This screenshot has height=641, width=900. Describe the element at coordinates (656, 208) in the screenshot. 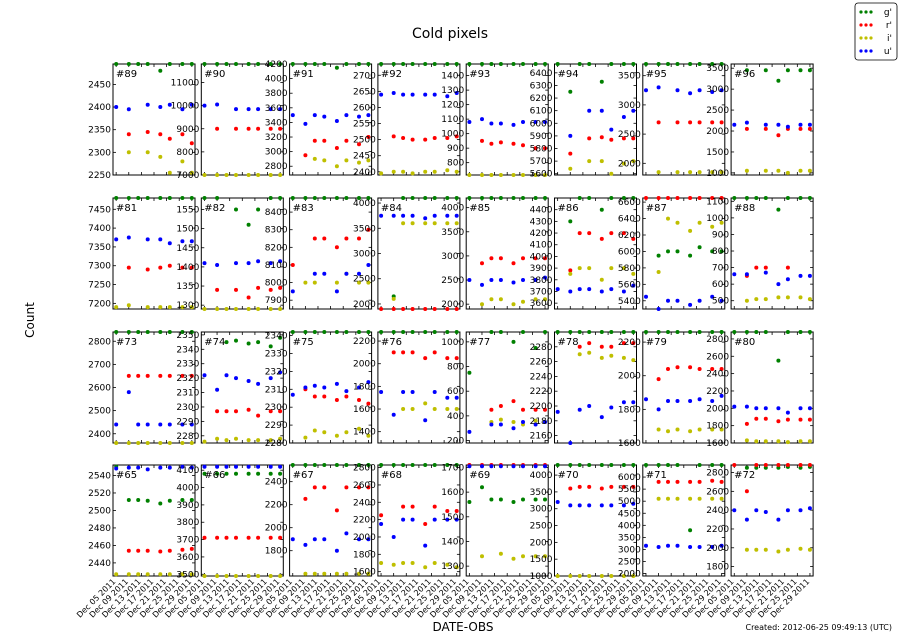

I see `panel-label: #87` at that location.